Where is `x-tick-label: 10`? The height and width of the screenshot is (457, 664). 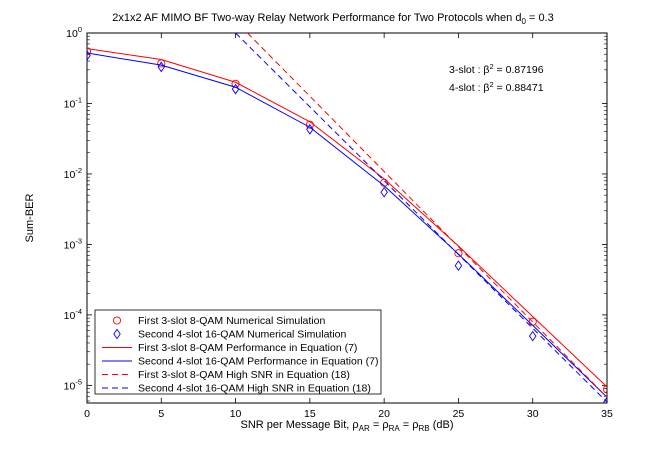 x-tick-label: 10 is located at coordinates (236, 414).